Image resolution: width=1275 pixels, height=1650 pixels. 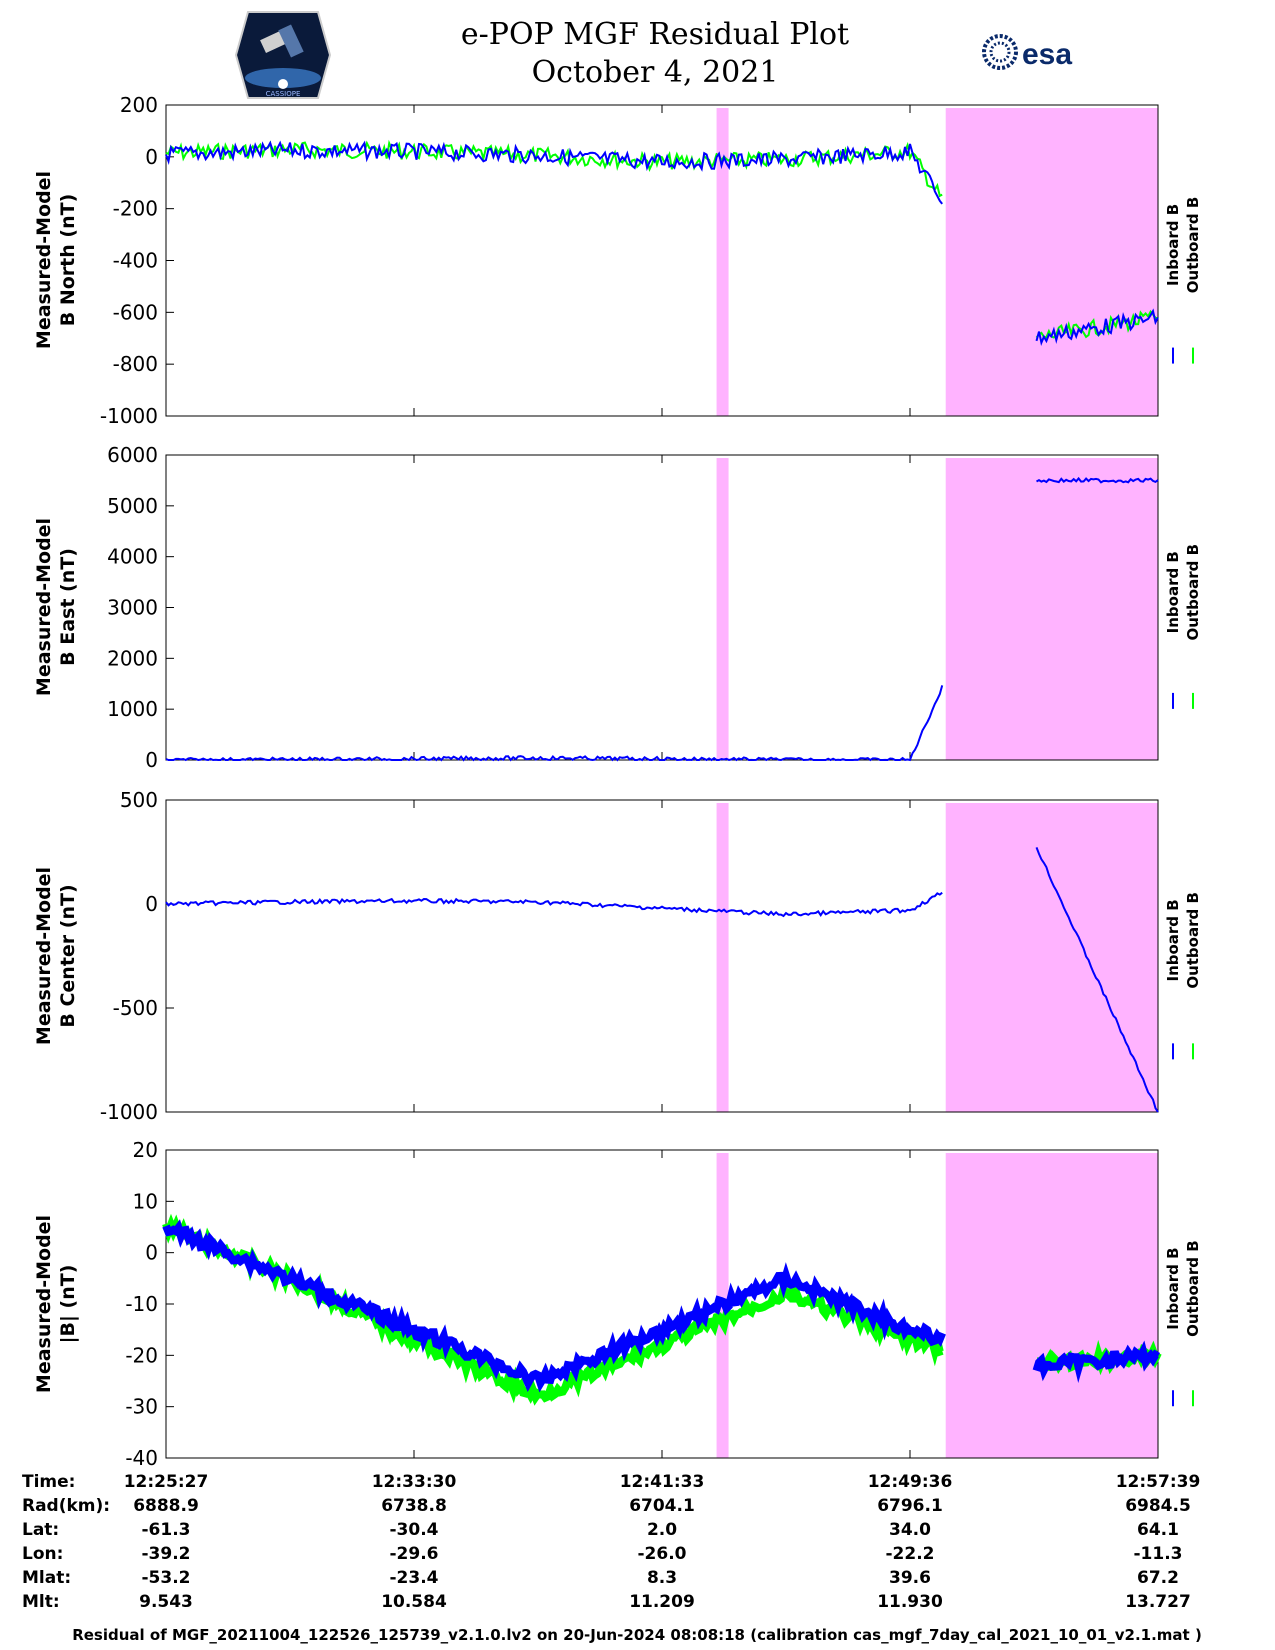 What do you see at coordinates (135, 1008) in the screenshot?
I see `y-tick-label: -500` at bounding box center [135, 1008].